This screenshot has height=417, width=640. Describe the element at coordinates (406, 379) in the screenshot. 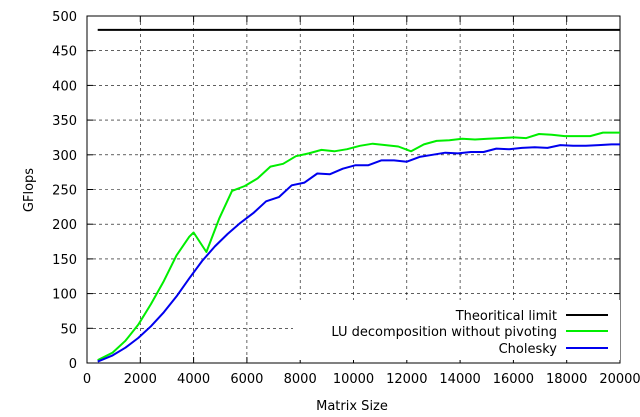

I see `x-tick-label: 12000` at that location.